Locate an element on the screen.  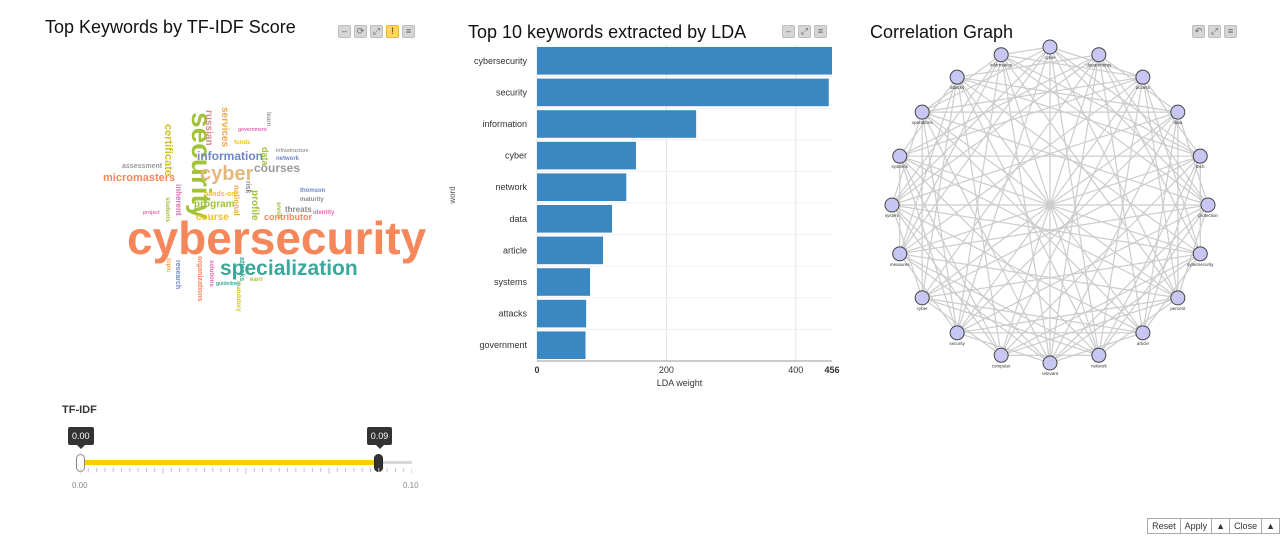
word-cloud-word: infrastructure is located at coordinates (292, 151).